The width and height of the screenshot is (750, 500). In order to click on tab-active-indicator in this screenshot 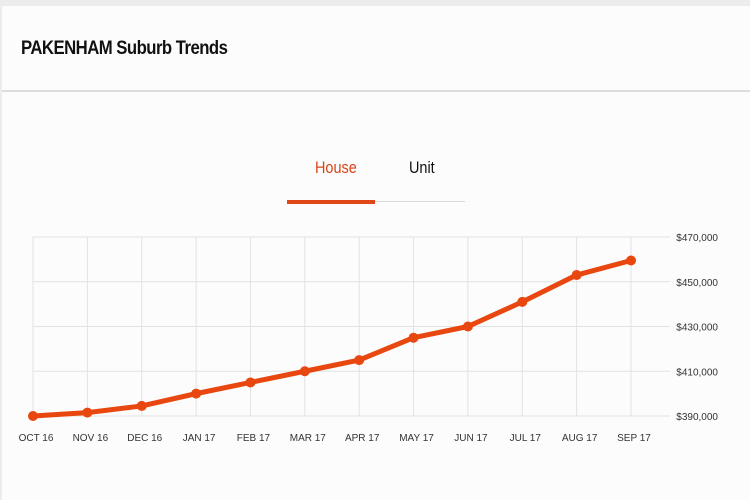, I will do `click(331, 202)`.